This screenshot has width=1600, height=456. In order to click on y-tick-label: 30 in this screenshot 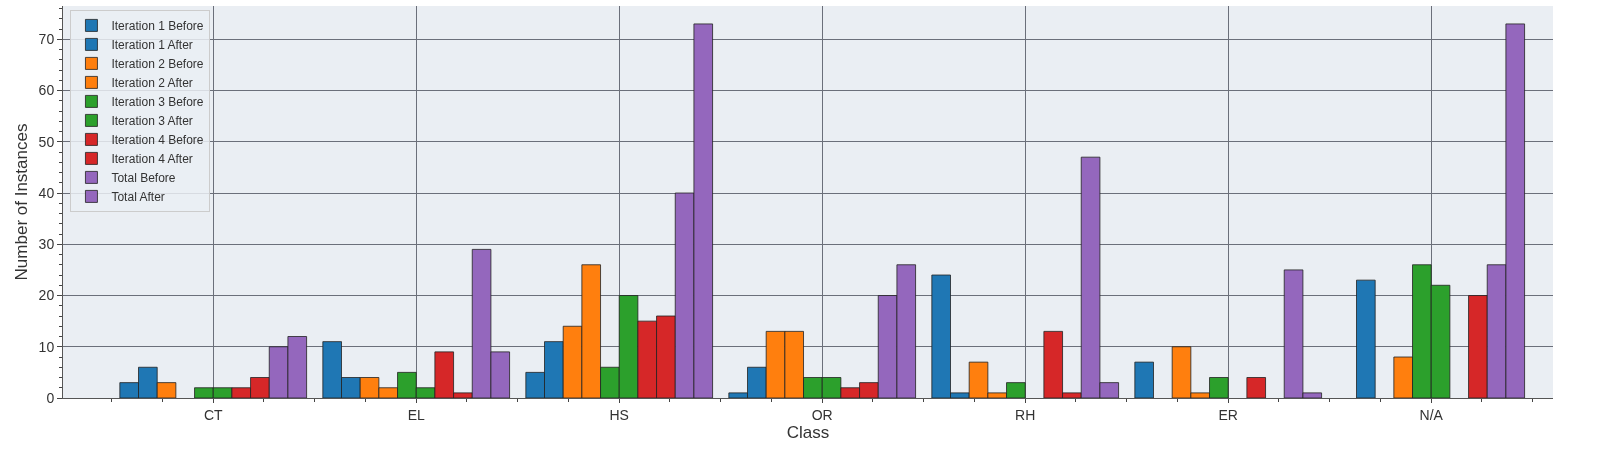, I will do `click(46, 244)`.